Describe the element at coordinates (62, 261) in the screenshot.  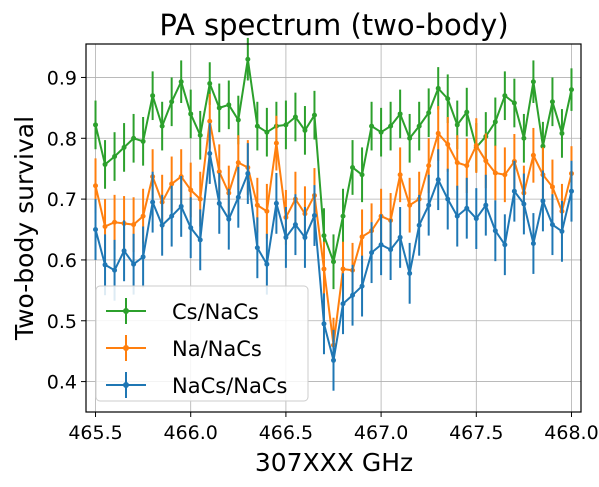
I see `y-tick-label: 0.6` at that location.